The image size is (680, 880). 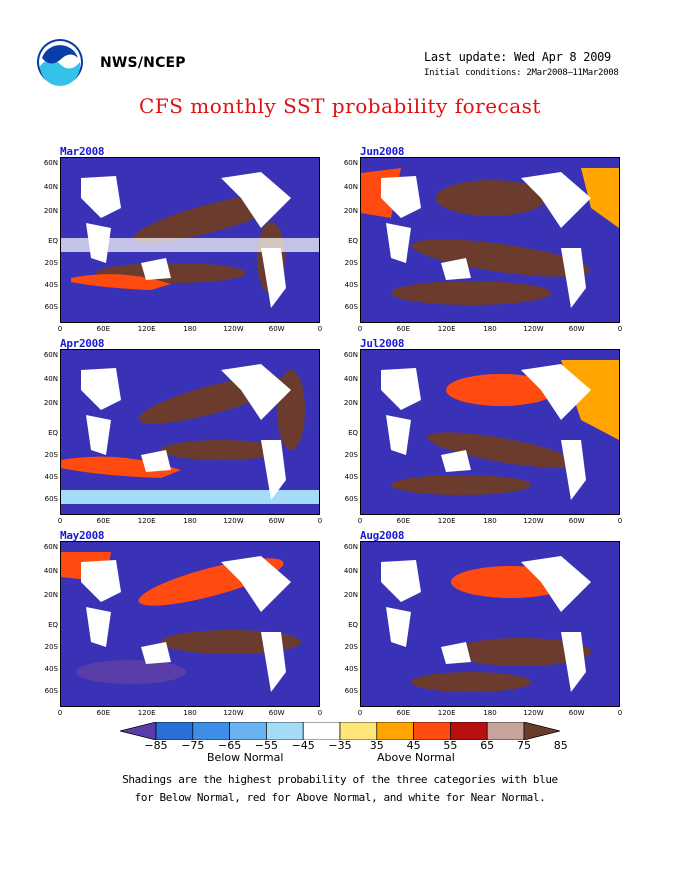 I want to click on colorbar-tick-label: −75, so click(x=193, y=745).